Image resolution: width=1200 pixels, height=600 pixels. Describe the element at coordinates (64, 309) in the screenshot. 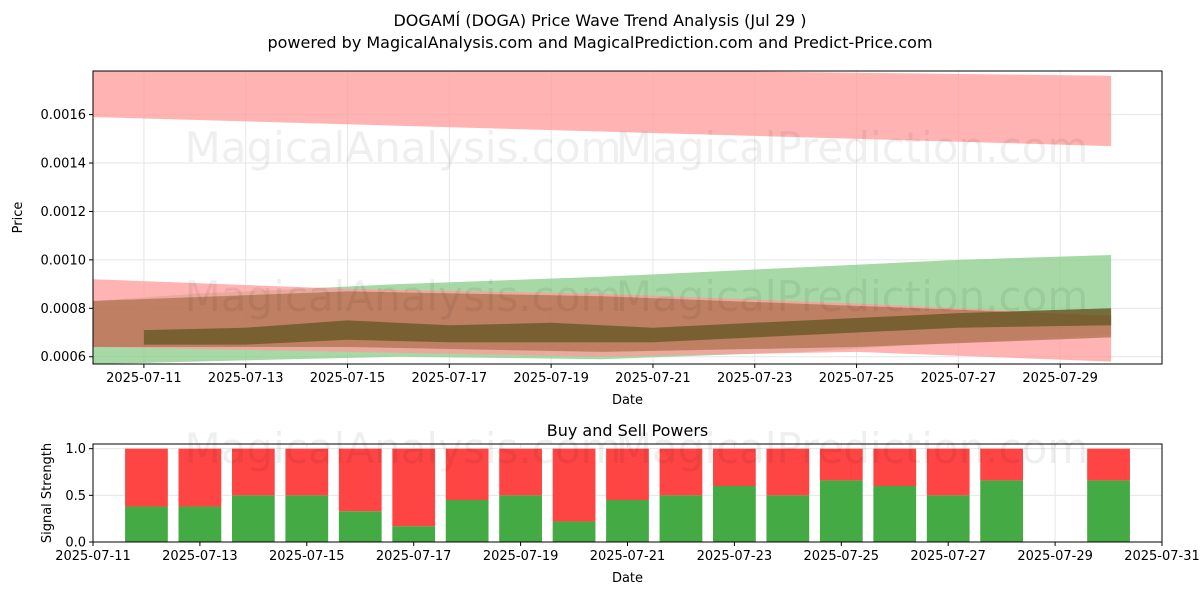

I see `y-tick-label: 0.0008` at that location.